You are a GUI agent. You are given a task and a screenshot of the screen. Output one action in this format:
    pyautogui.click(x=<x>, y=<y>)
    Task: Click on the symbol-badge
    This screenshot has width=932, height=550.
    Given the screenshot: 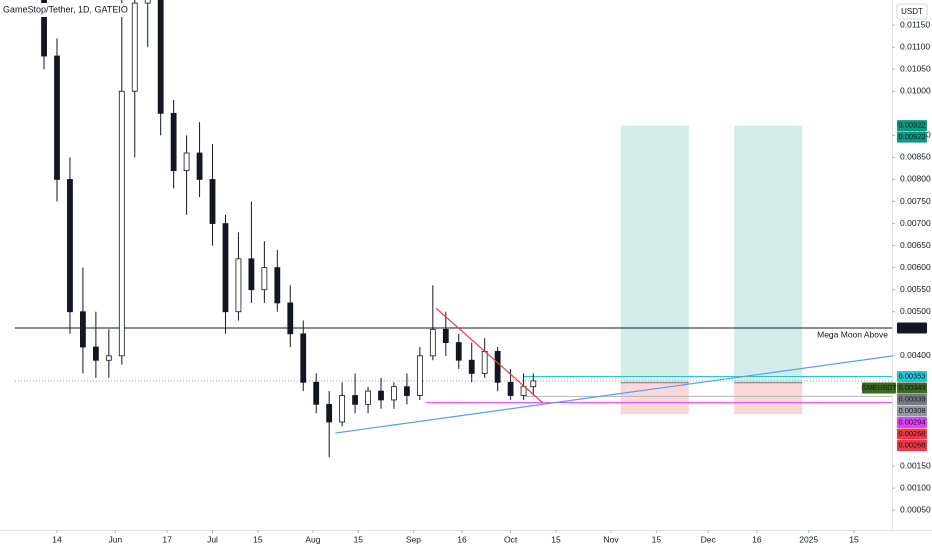 What is the action you would take?
    pyautogui.click(x=879, y=388)
    